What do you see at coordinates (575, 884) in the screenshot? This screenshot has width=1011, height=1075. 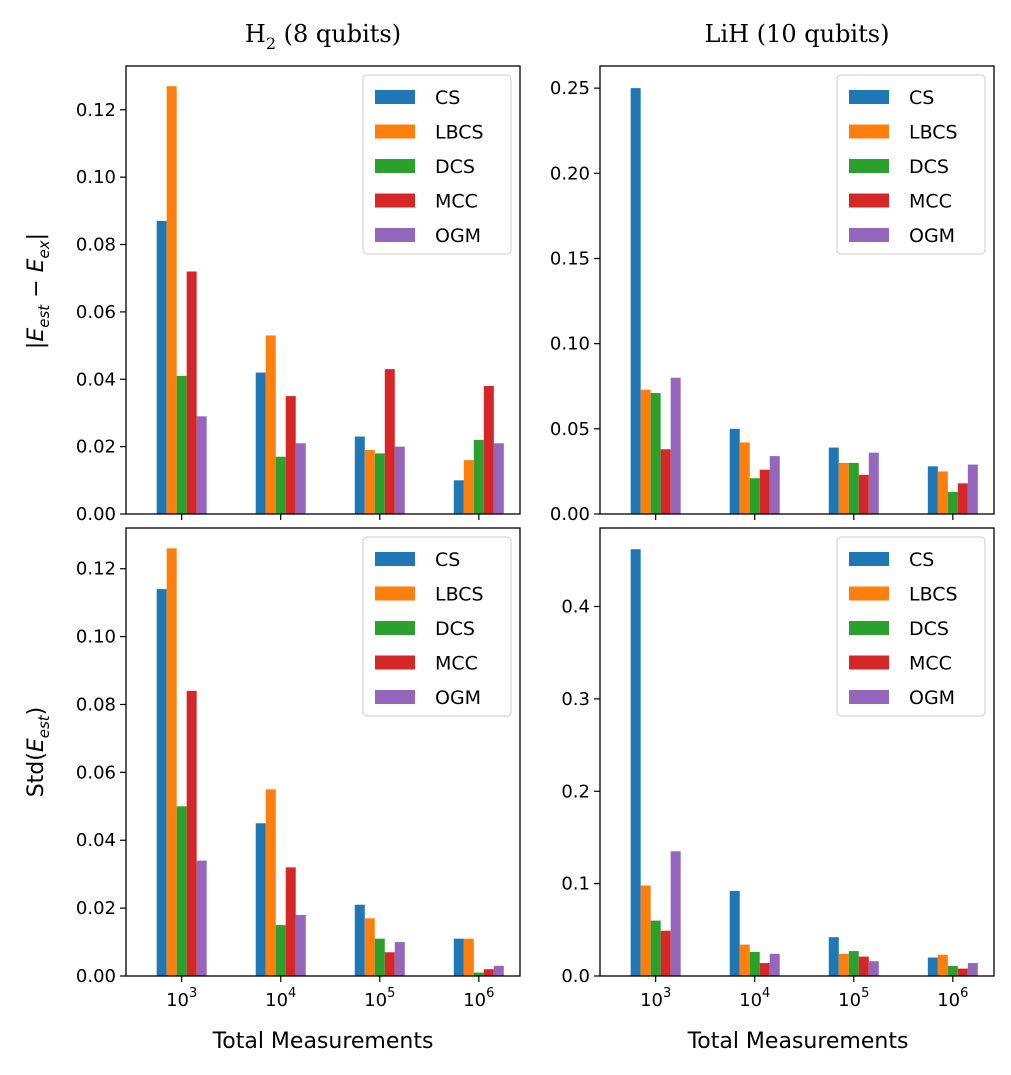 I see `y-tick-label: 0.1` at bounding box center [575, 884].